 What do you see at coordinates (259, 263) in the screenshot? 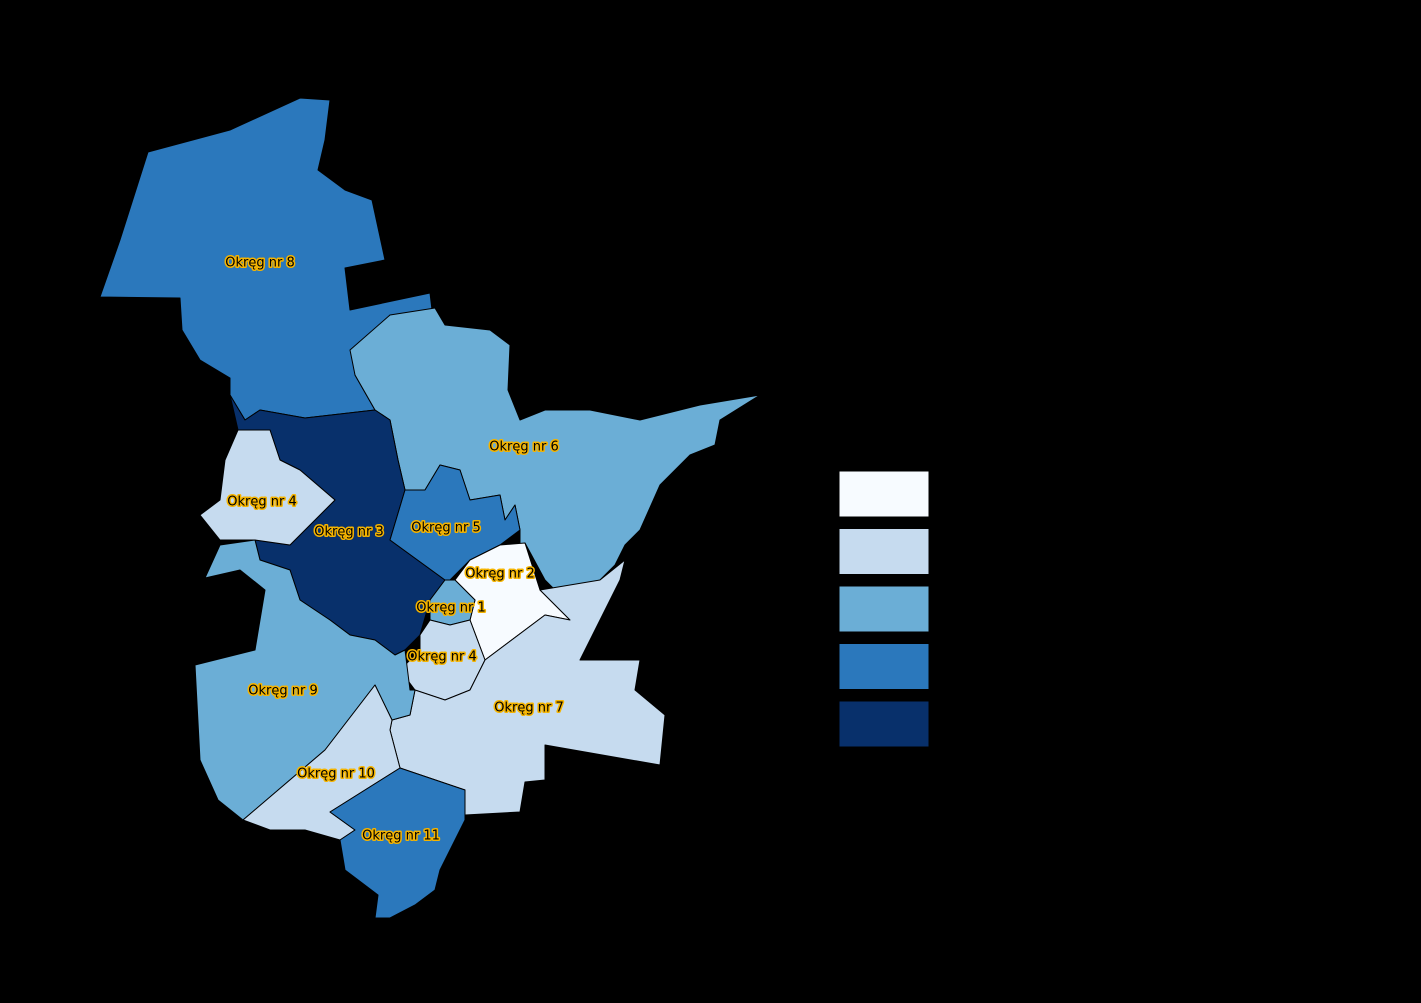
I see `region-label: Okręg nr 8` at bounding box center [259, 263].